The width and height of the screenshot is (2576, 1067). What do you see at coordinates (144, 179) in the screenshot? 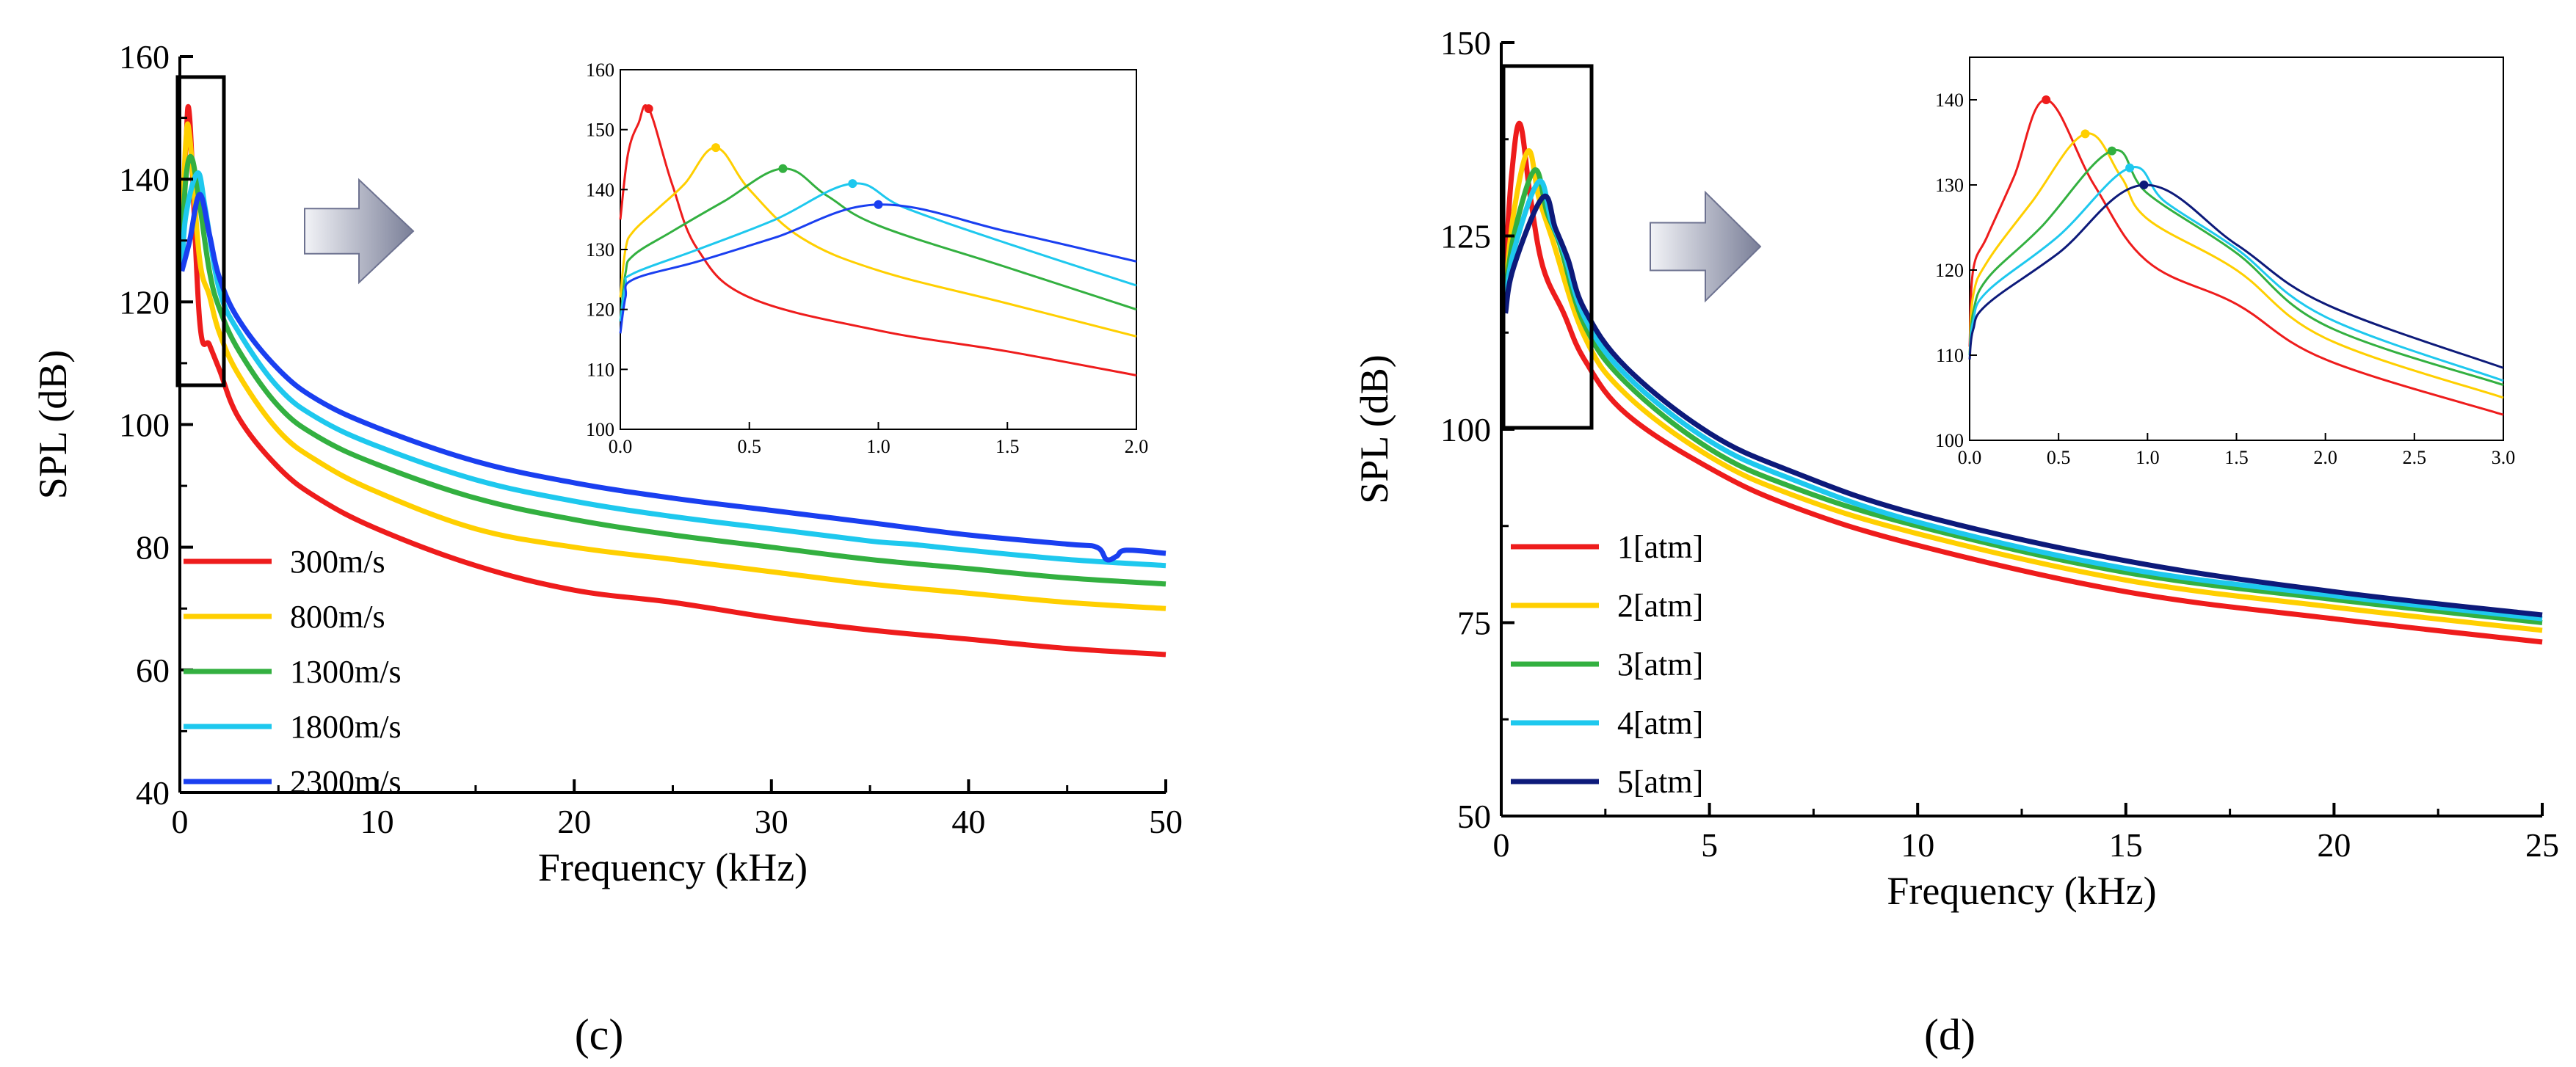
I see `y-tick-label: 140` at bounding box center [144, 179].